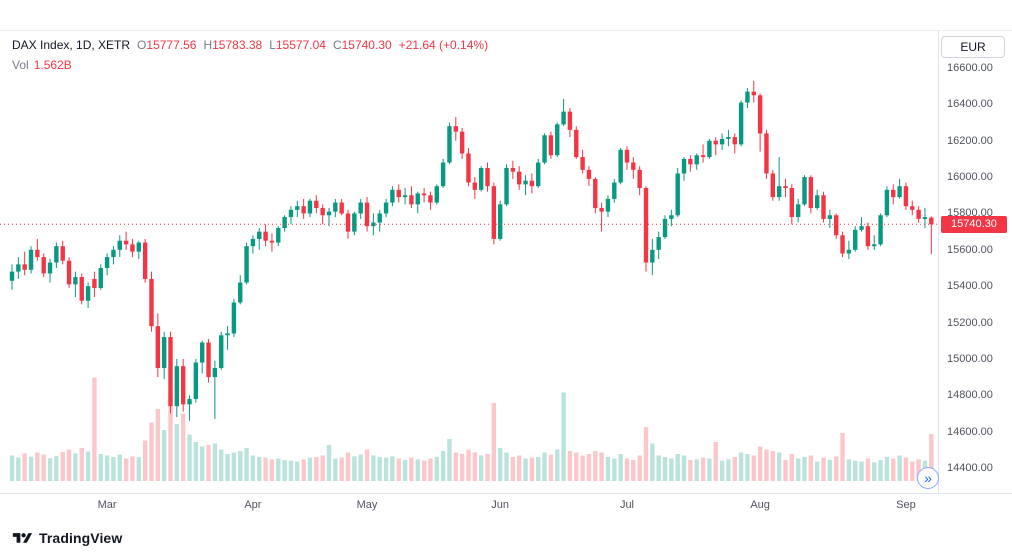  I want to click on tradingview-logo-icon, so click(22, 537).